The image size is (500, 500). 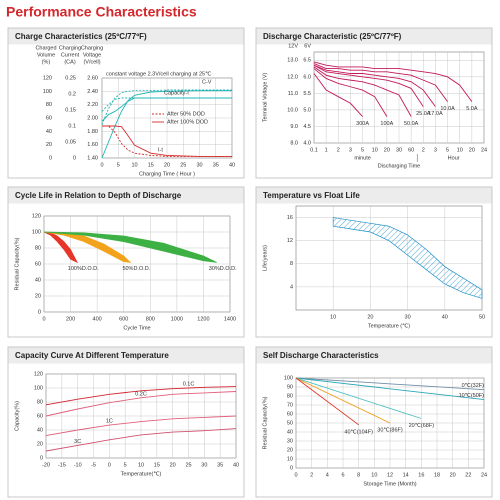 What do you see at coordinates (482, 317) in the screenshot?
I see `x-tick-label: 50` at bounding box center [482, 317].